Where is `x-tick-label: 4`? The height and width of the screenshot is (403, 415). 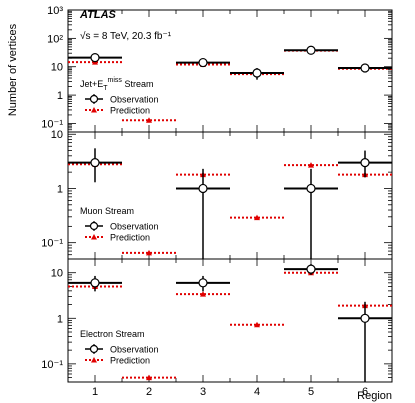
x-tick-label: 4 is located at coordinates (257, 392).